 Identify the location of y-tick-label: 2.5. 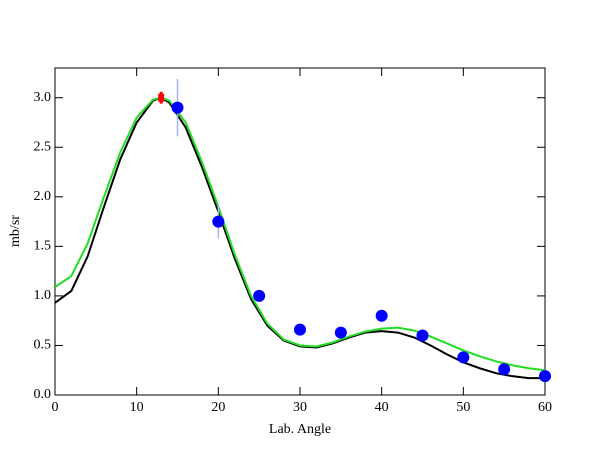
(43, 146).